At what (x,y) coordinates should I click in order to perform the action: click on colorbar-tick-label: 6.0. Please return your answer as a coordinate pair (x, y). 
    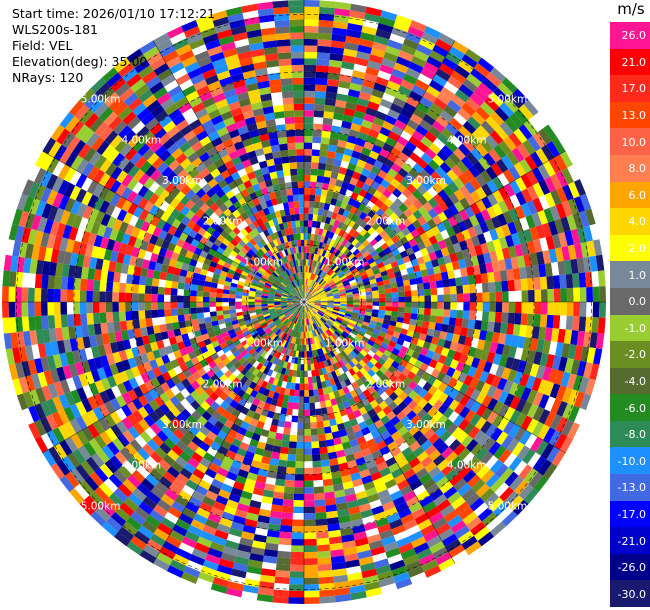
    Looking at the image, I should click on (637, 195).